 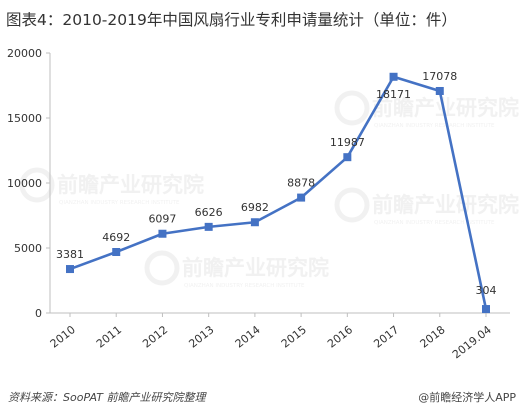 What do you see at coordinates (294, 336) in the screenshot?
I see `x-tick-label: 2015` at bounding box center [294, 336].